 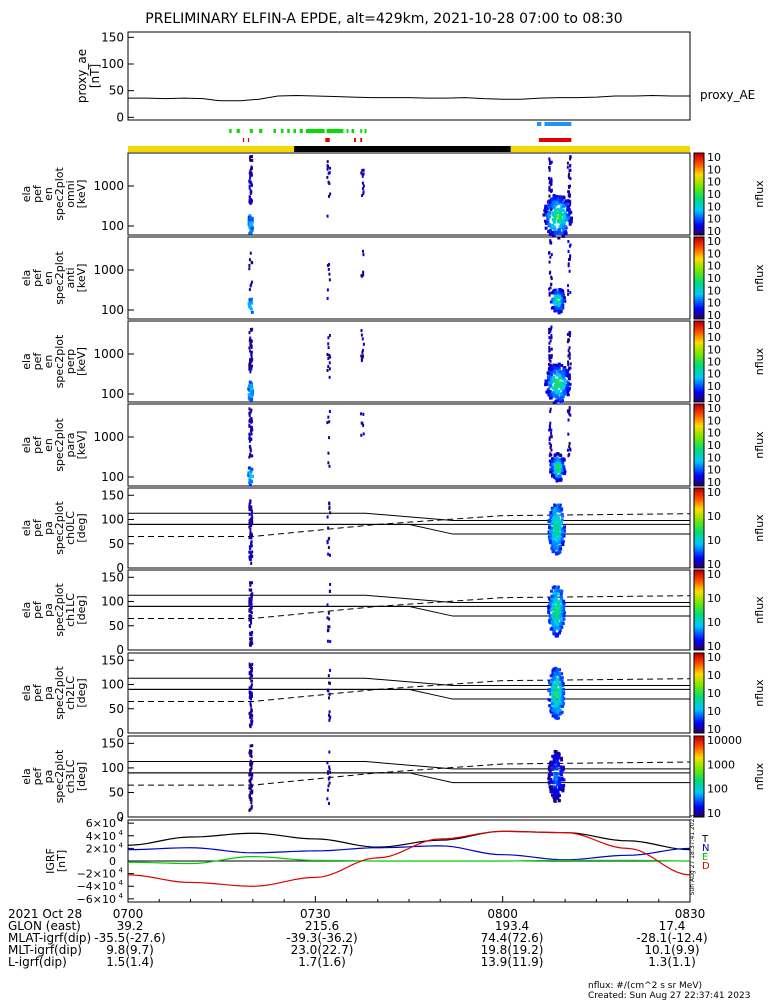 What do you see at coordinates (81, 609) in the screenshot?
I see `y-label-line: [deg]` at bounding box center [81, 609].